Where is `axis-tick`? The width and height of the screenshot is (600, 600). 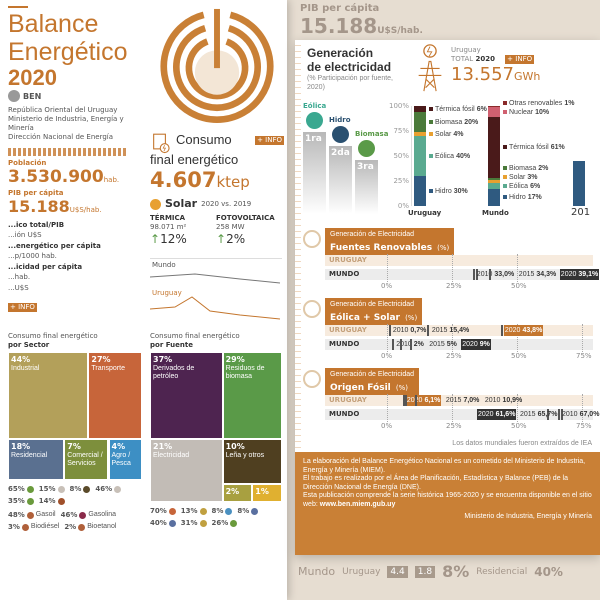
axis-tick is located at coordinates (582, 408).